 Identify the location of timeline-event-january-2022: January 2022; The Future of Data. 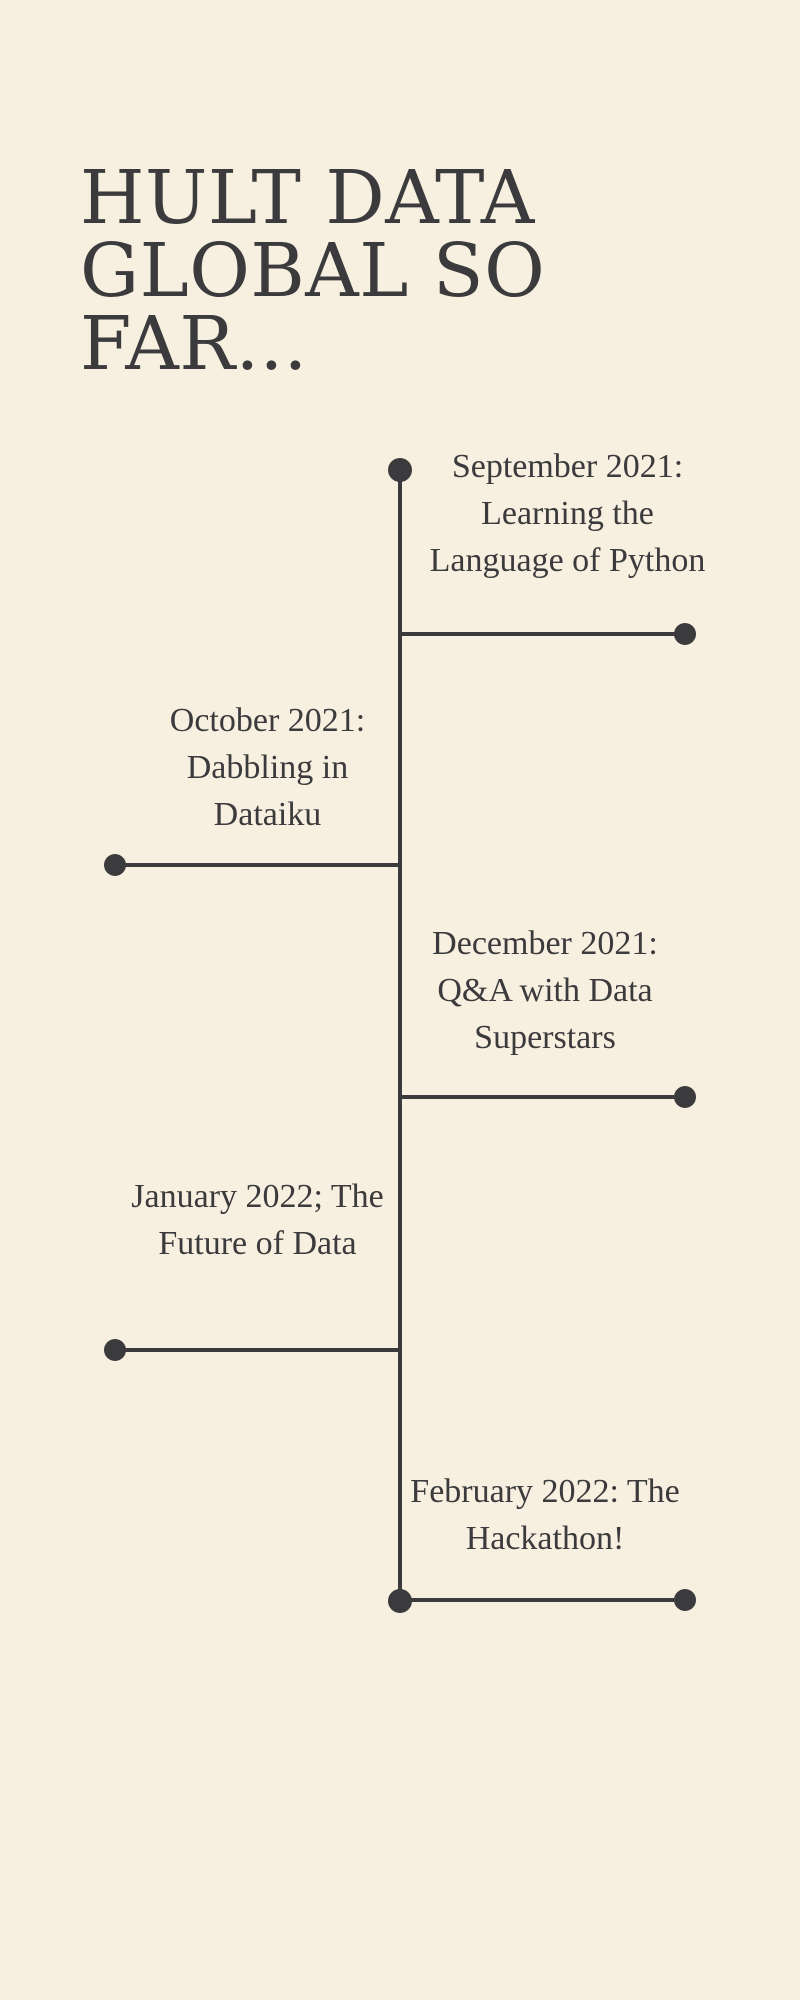
(257, 1220).